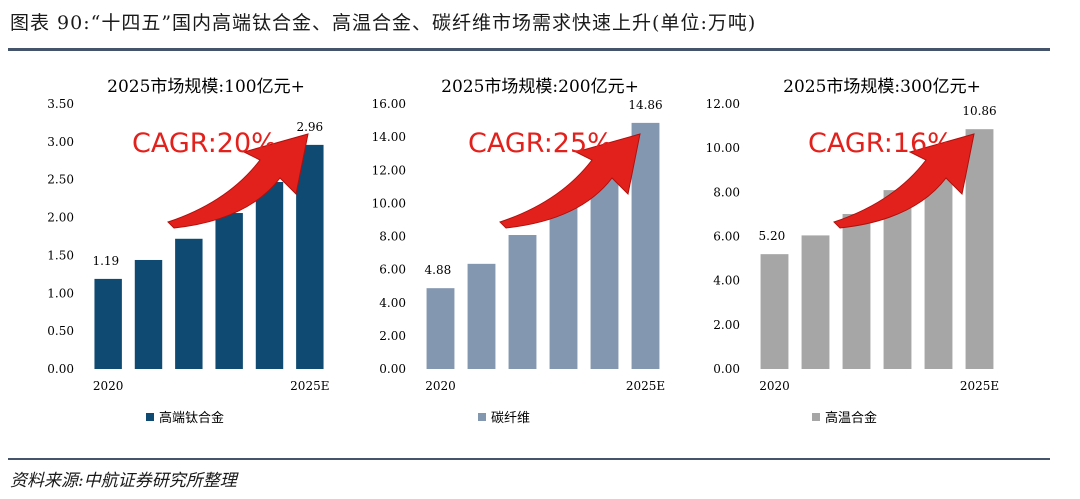 The image size is (1080, 499). Describe the element at coordinates (60, 255) in the screenshot. I see `y-tick-label: 1.50` at that location.